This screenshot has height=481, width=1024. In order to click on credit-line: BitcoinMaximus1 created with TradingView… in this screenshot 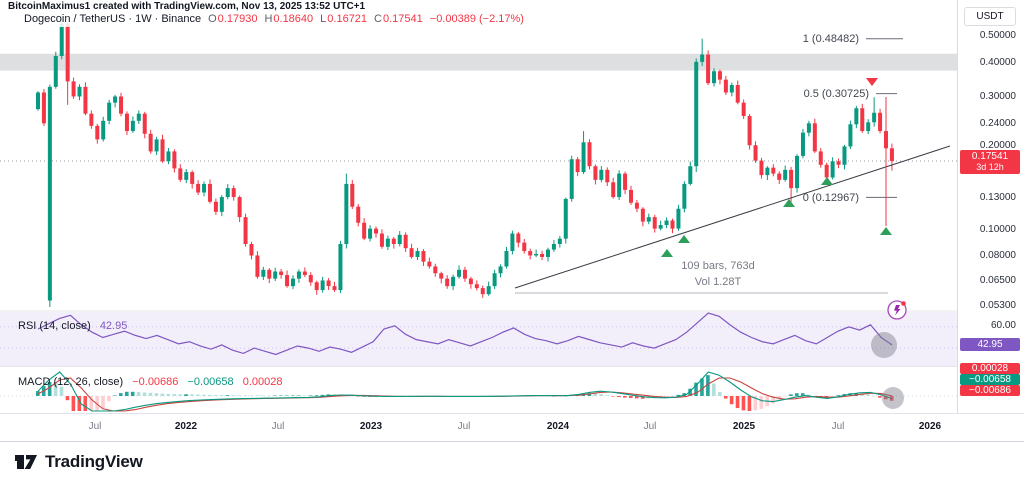, I will do `click(187, 6)`.